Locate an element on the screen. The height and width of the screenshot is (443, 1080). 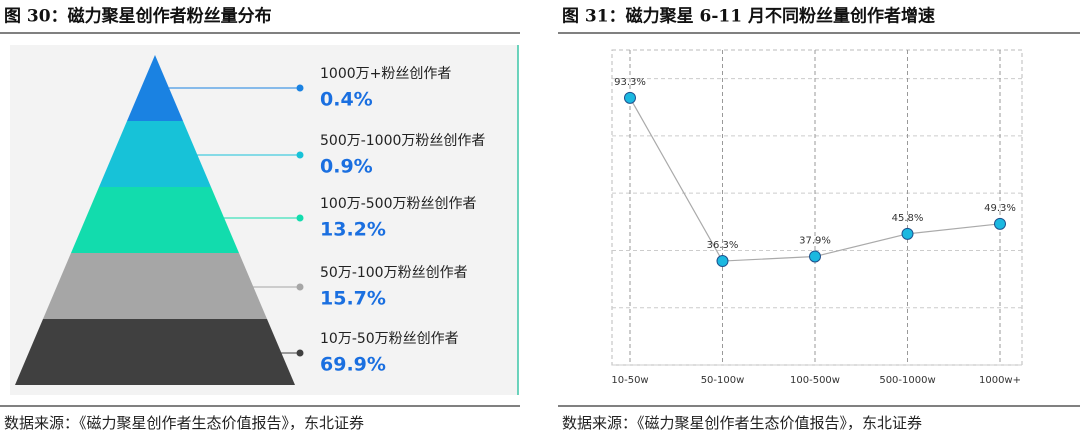
value-label: 45.8% is located at coordinates (908, 218).